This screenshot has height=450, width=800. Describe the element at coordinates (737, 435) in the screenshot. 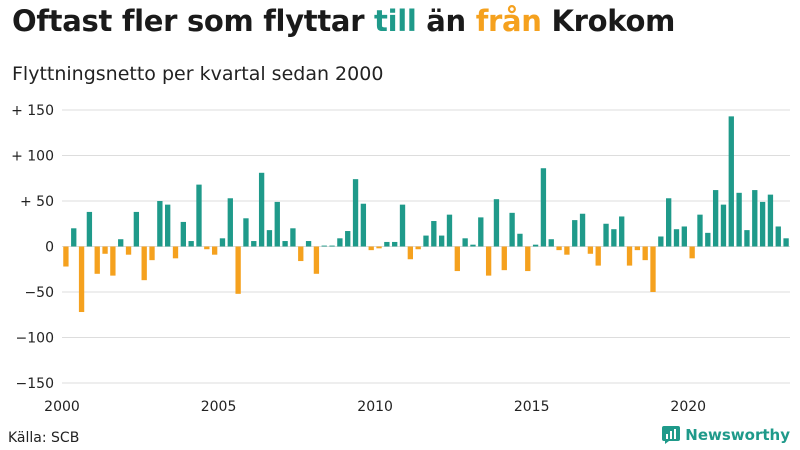

I see `brand-name: Newsworthy` at that location.